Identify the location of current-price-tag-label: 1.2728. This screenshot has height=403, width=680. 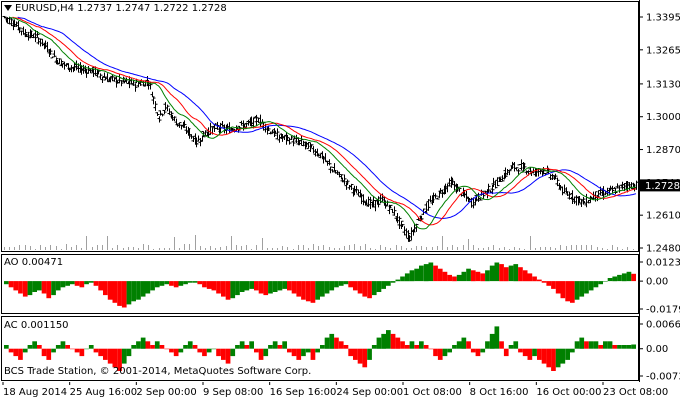
(662, 186).